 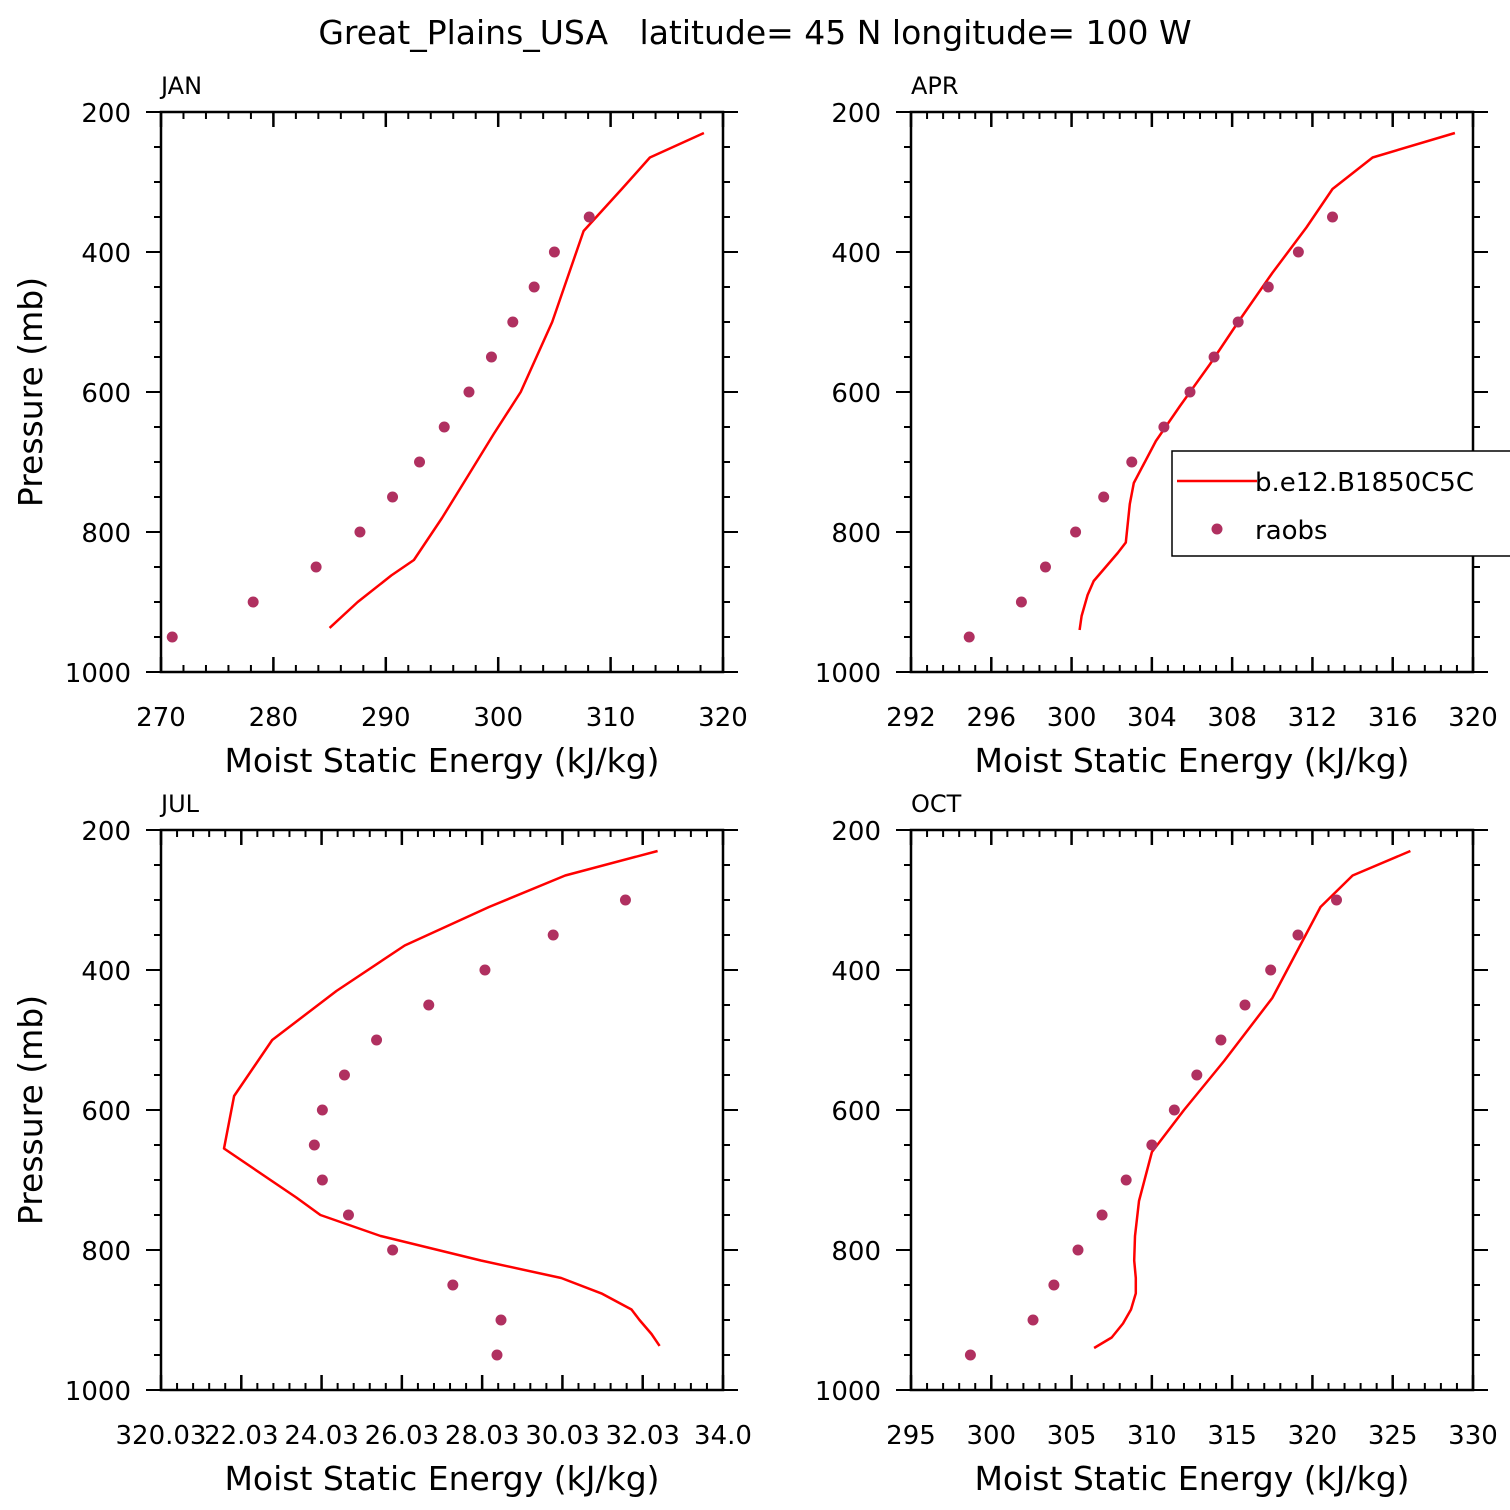 What do you see at coordinates (1217, 529) in the screenshot?
I see `legend-point-swatch` at bounding box center [1217, 529].